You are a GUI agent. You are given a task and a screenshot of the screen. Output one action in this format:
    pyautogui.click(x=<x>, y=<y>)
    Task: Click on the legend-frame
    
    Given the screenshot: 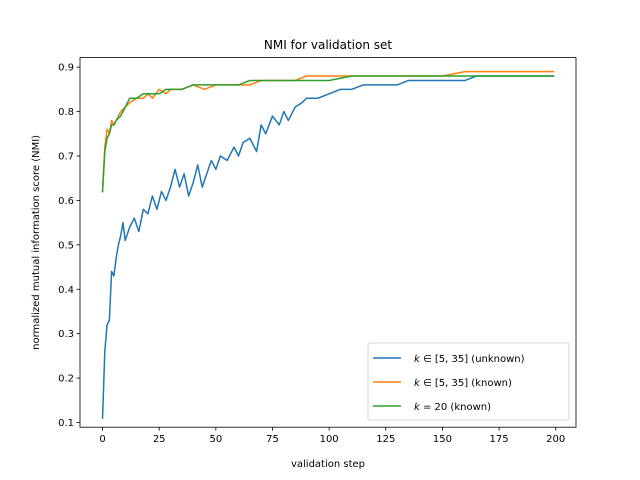 What is the action you would take?
    pyautogui.click(x=468, y=381)
    